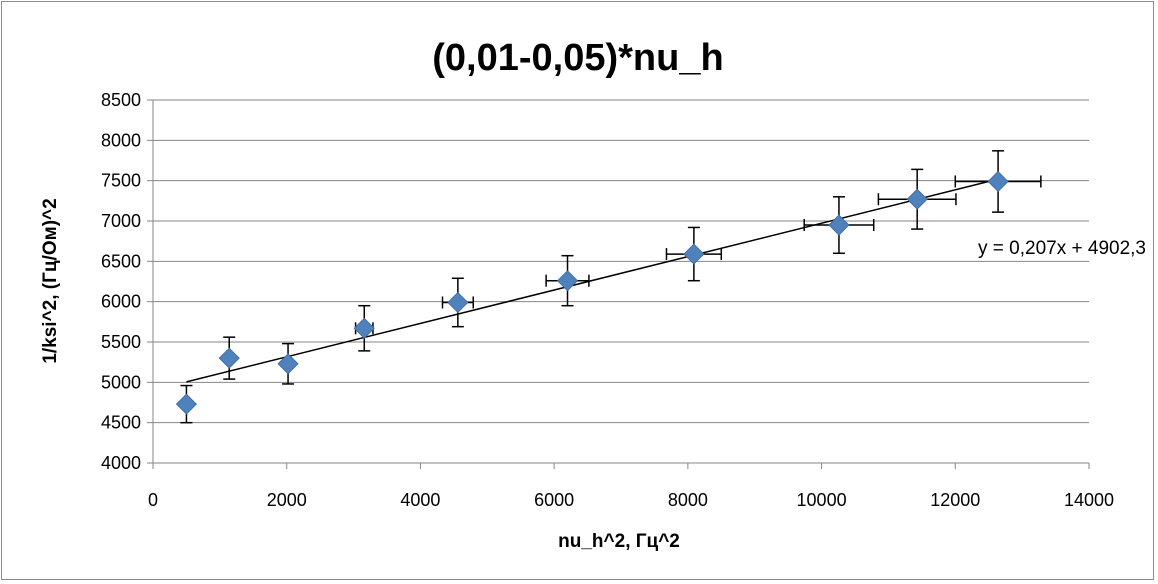 The width and height of the screenshot is (1158, 584). Describe the element at coordinates (121, 261) in the screenshot. I see `y-tick-label: 6500` at that location.